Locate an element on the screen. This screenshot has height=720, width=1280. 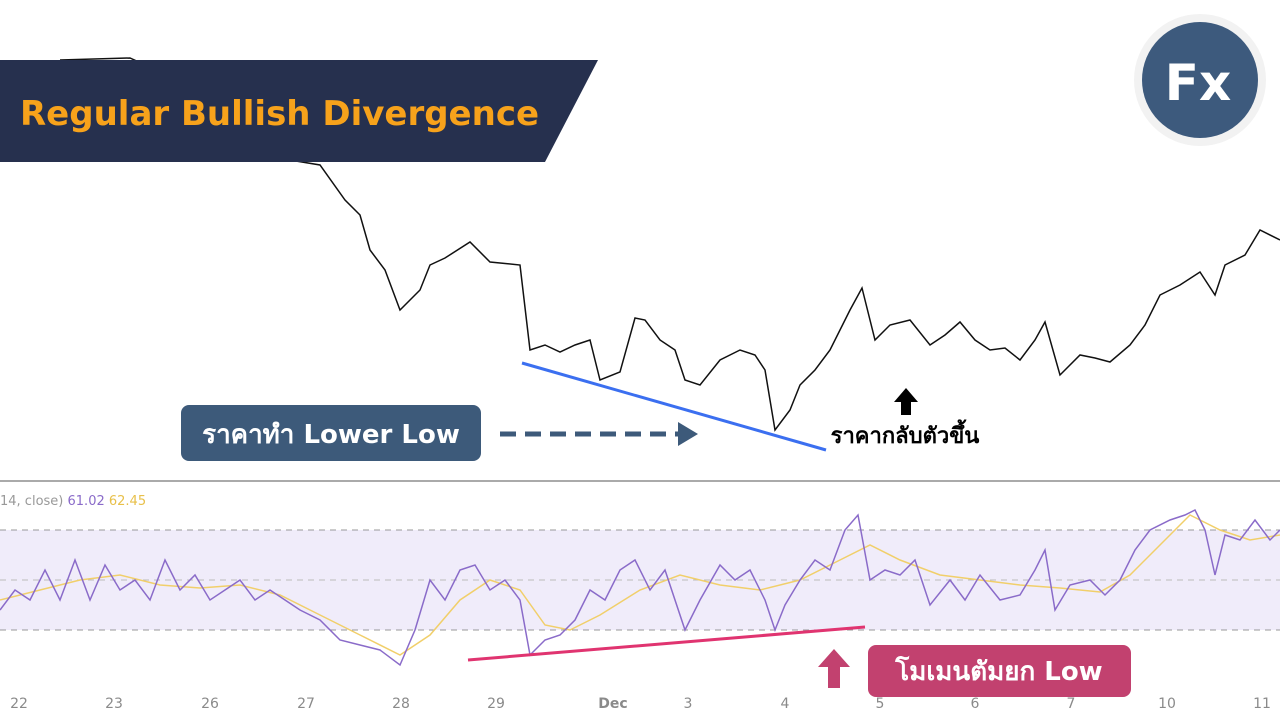
arrow-head is located at coordinates (688, 434).